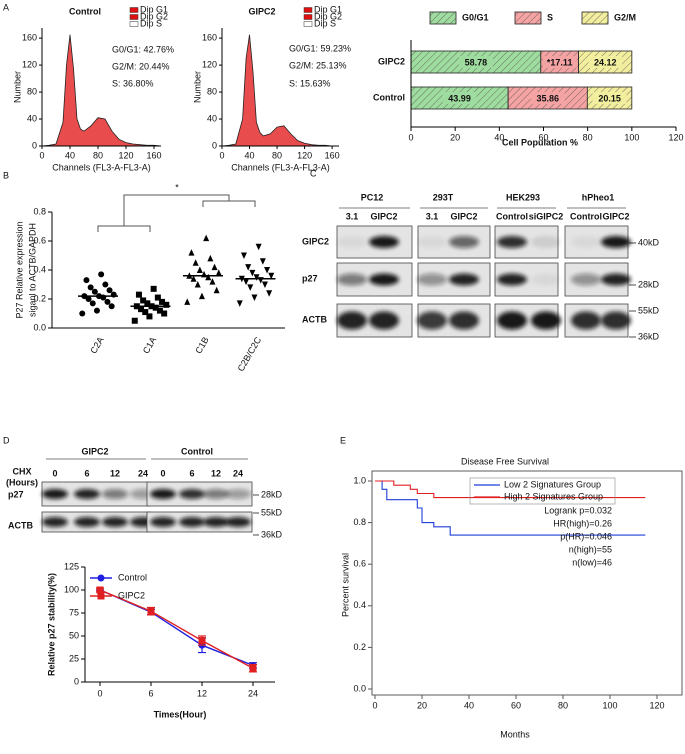 The image size is (685, 754). I want to click on blot-lane-label: GIPC2, so click(383, 216).